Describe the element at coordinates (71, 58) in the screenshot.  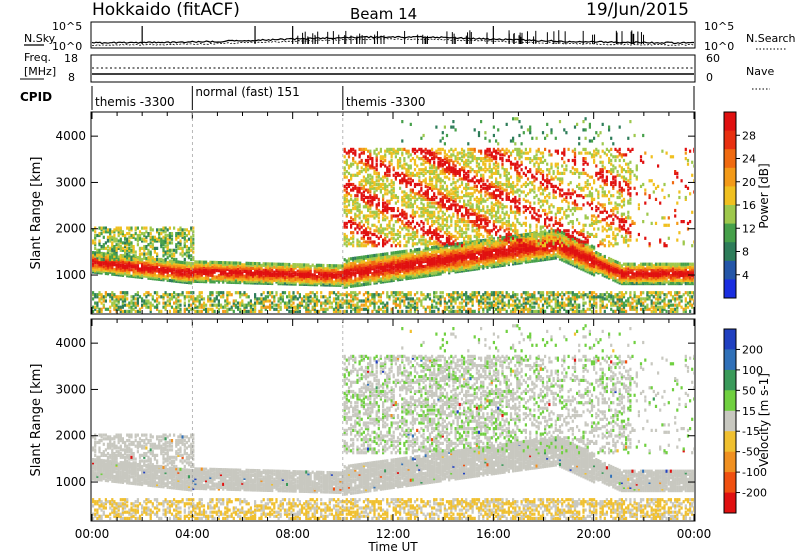
I see `freq-tick-top: 18` at that location.